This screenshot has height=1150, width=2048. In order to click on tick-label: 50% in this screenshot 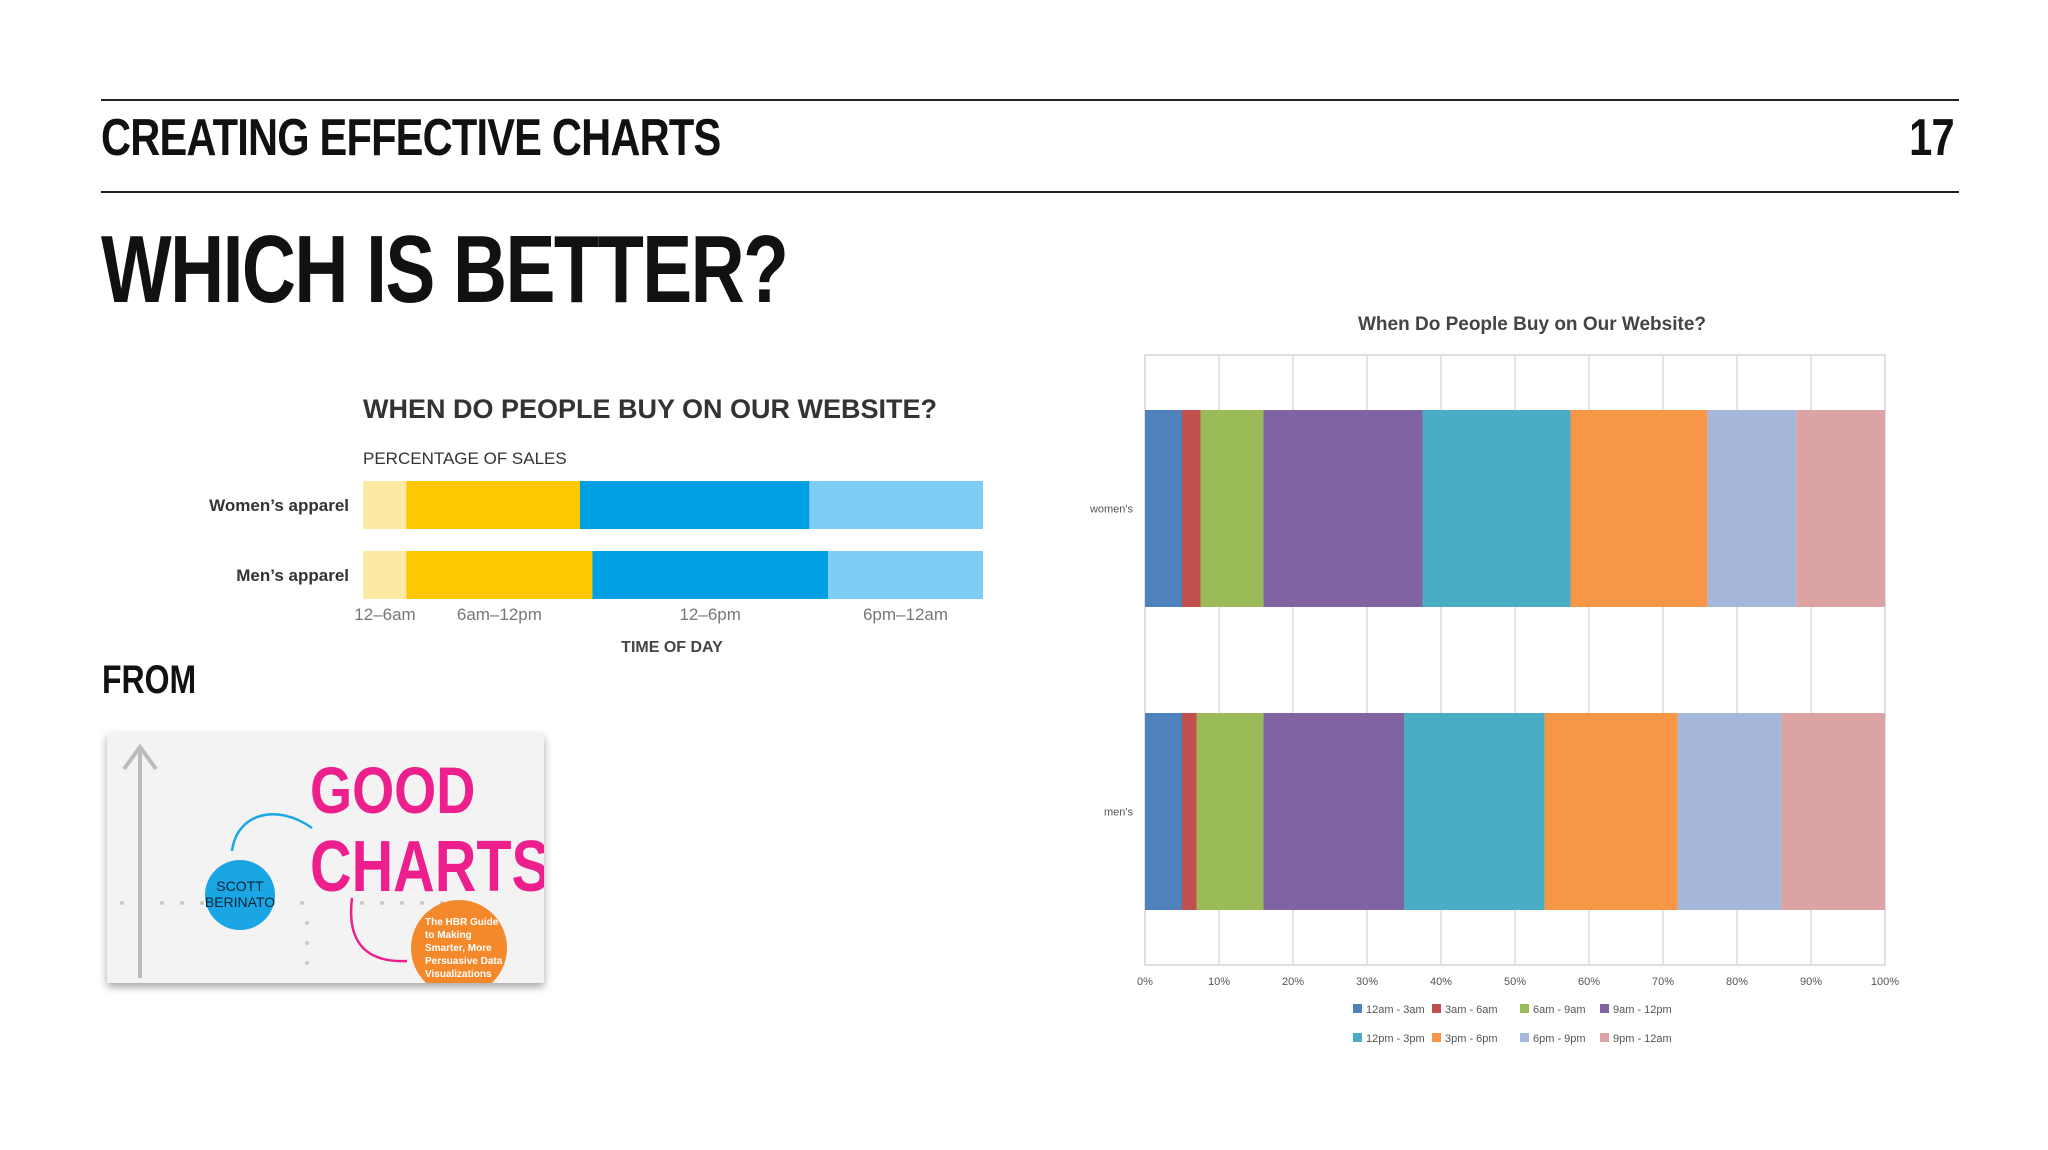, I will do `click(1515, 982)`.